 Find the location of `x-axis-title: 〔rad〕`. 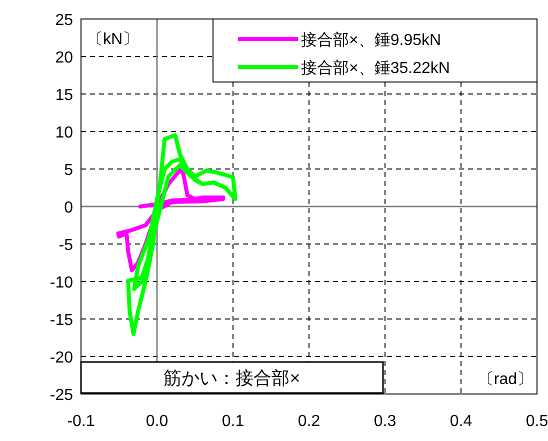

x-axis-title: 〔rad〕 is located at coordinates (505, 379).